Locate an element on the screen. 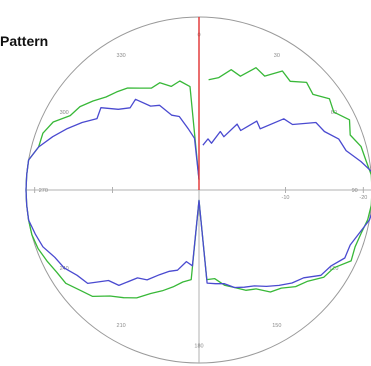  angle-tick-label: 90 is located at coordinates (355, 191).